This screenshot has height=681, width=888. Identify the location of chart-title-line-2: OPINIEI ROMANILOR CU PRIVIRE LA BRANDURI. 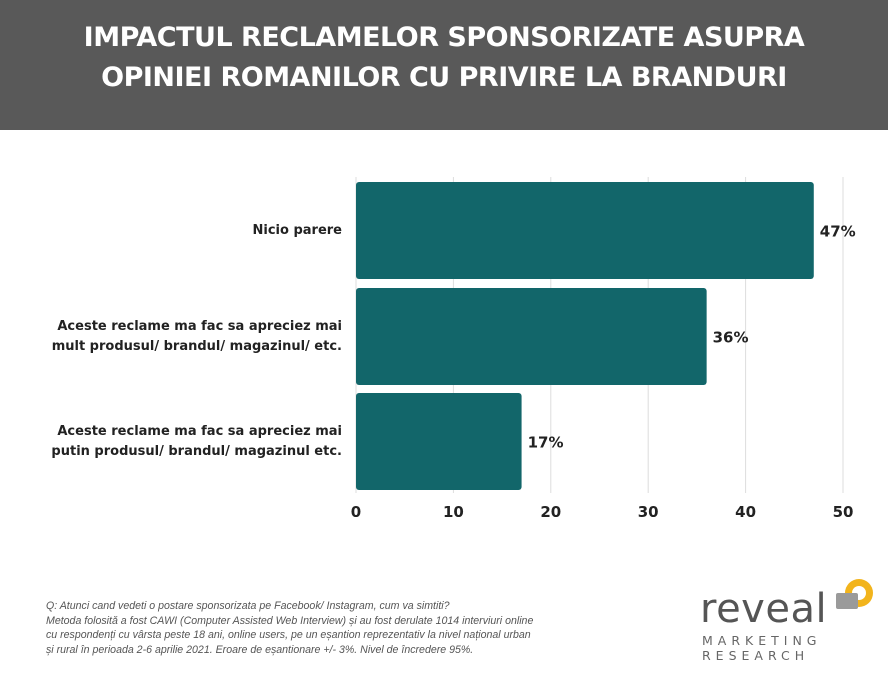
(444, 77).